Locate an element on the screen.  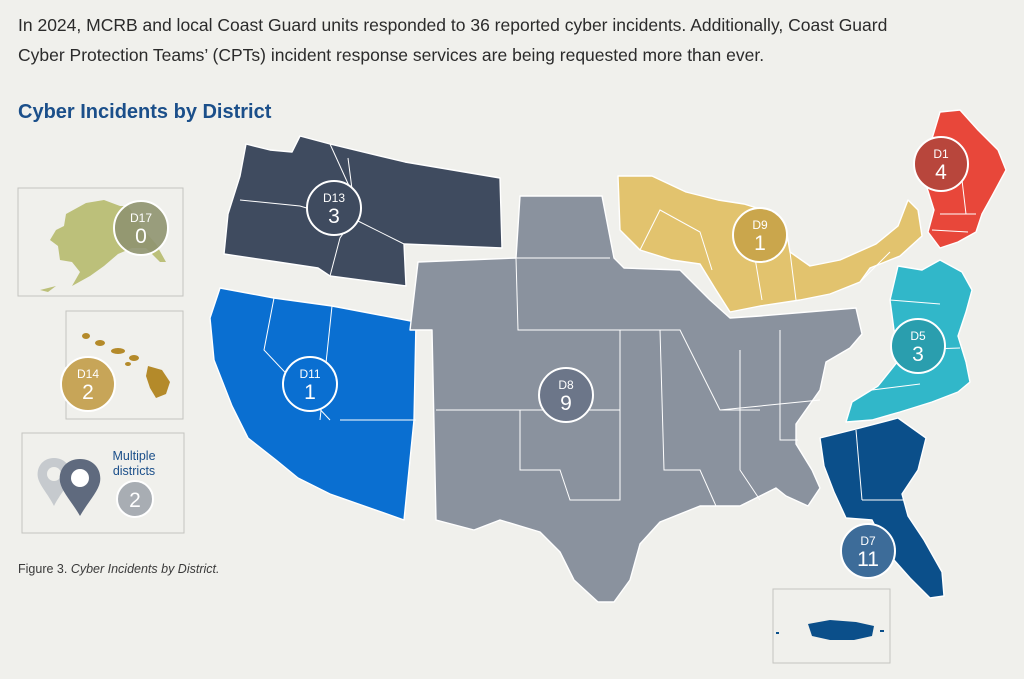
badge-d13-code: D13 is located at coordinates (334, 198).